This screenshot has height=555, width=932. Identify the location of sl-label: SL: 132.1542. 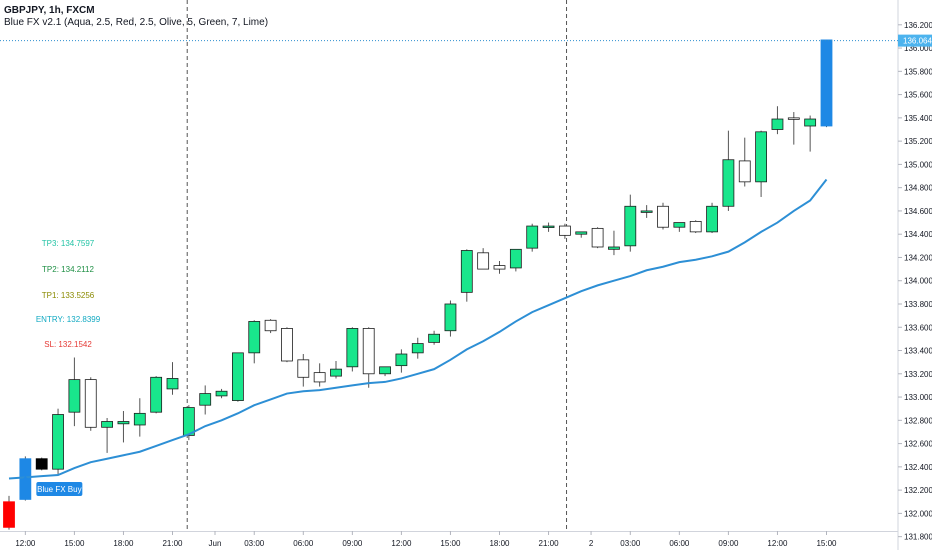
(68, 344).